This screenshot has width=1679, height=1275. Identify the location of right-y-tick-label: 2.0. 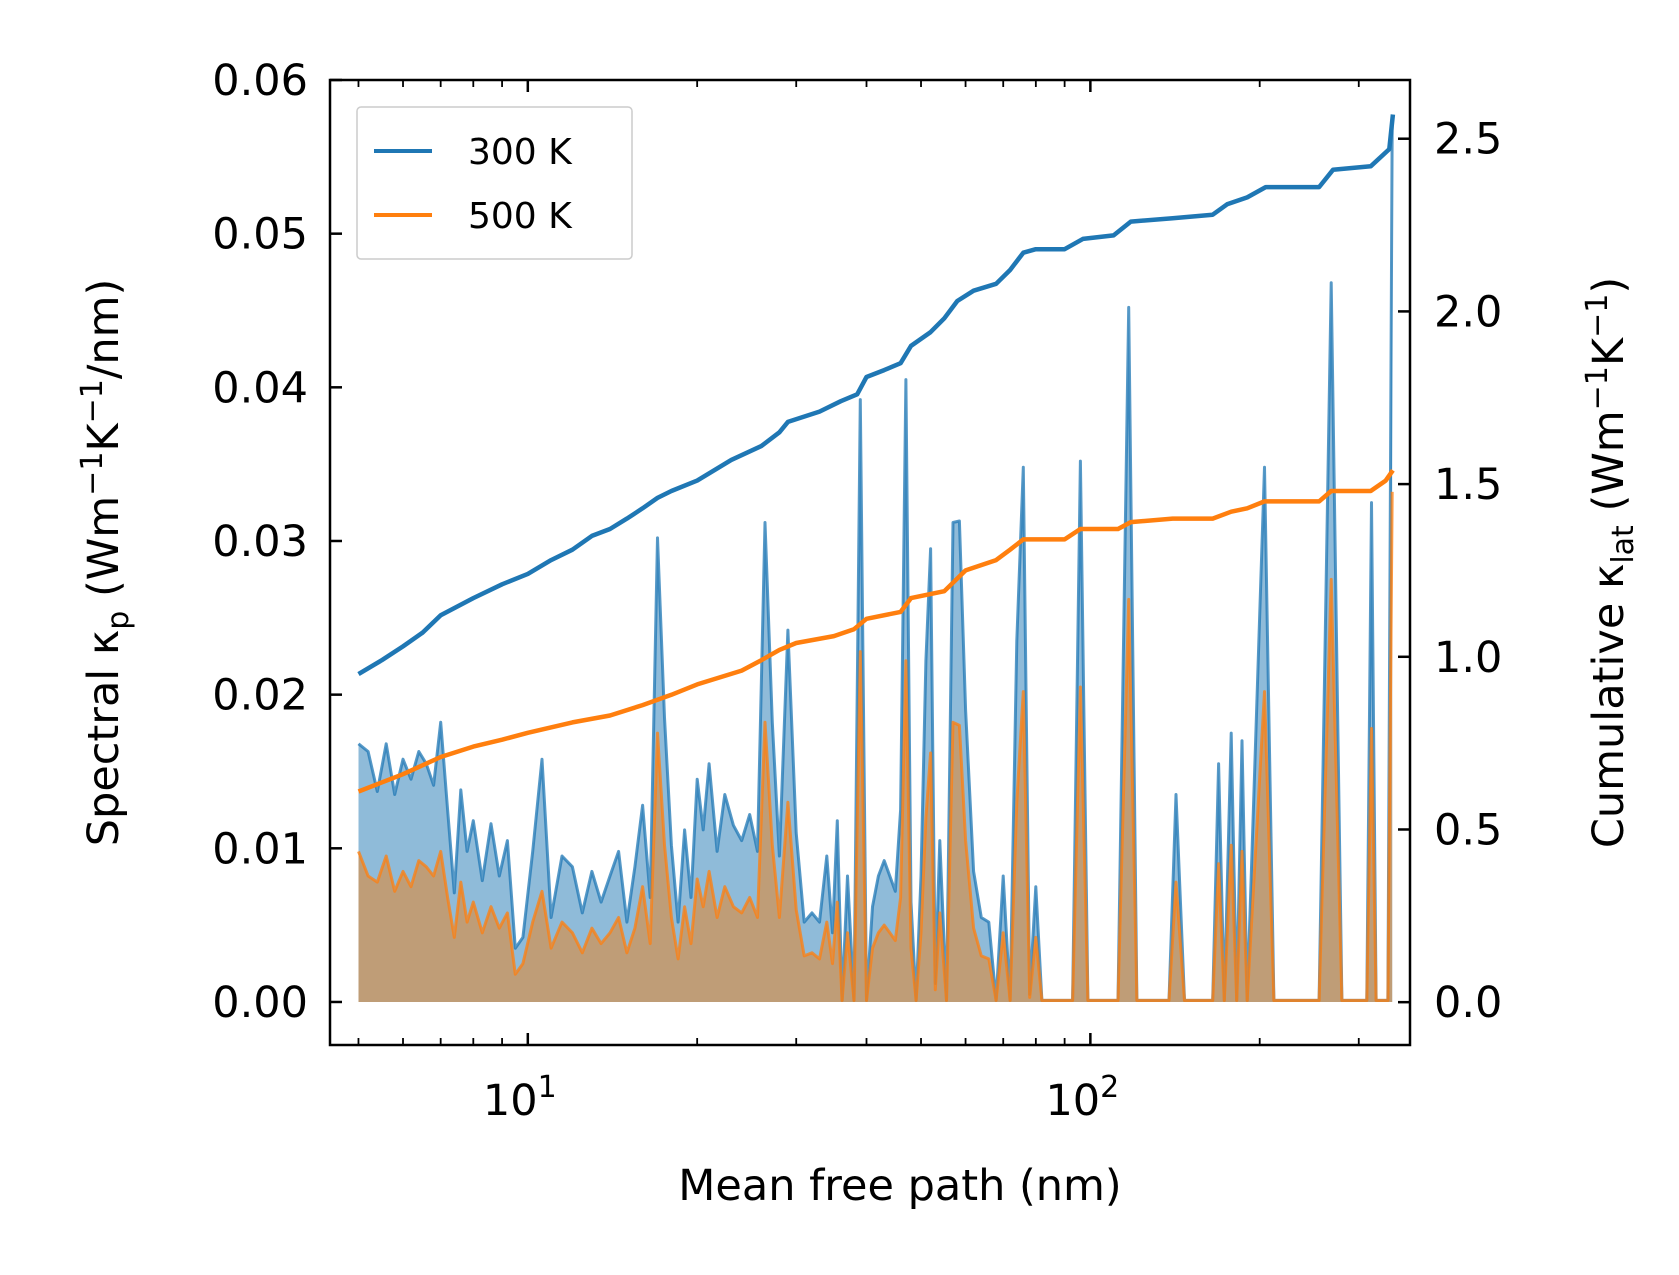
(1468, 312).